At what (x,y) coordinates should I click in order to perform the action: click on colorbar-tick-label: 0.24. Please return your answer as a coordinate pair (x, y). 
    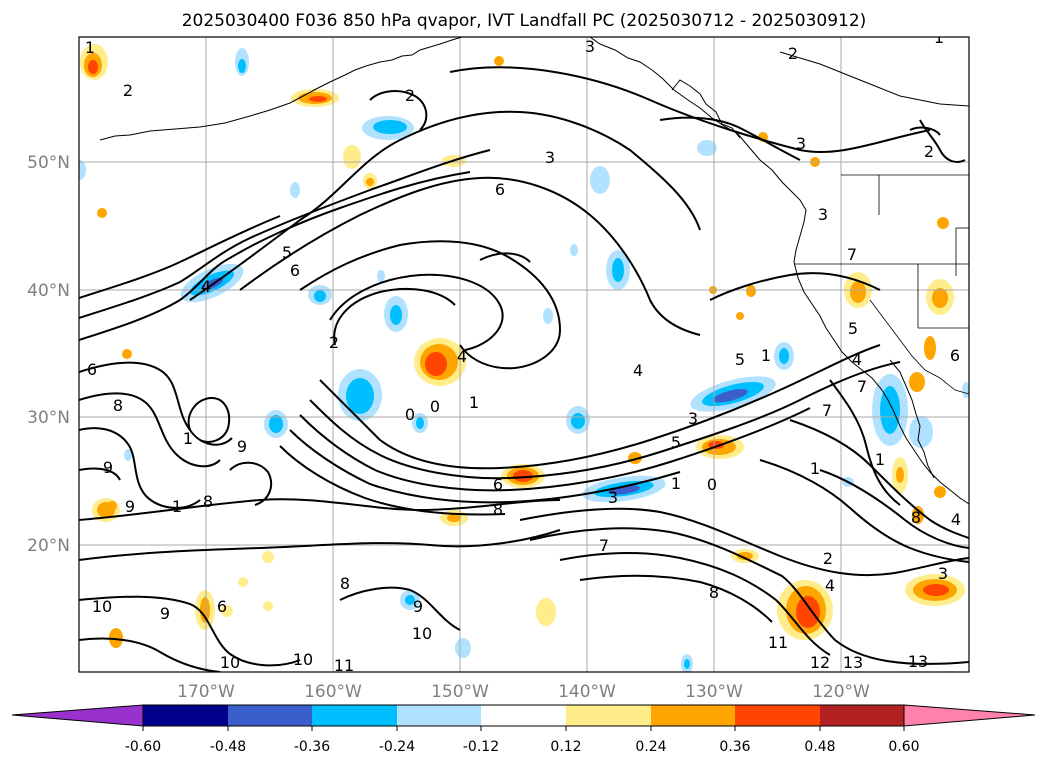
    Looking at the image, I should click on (650, 747).